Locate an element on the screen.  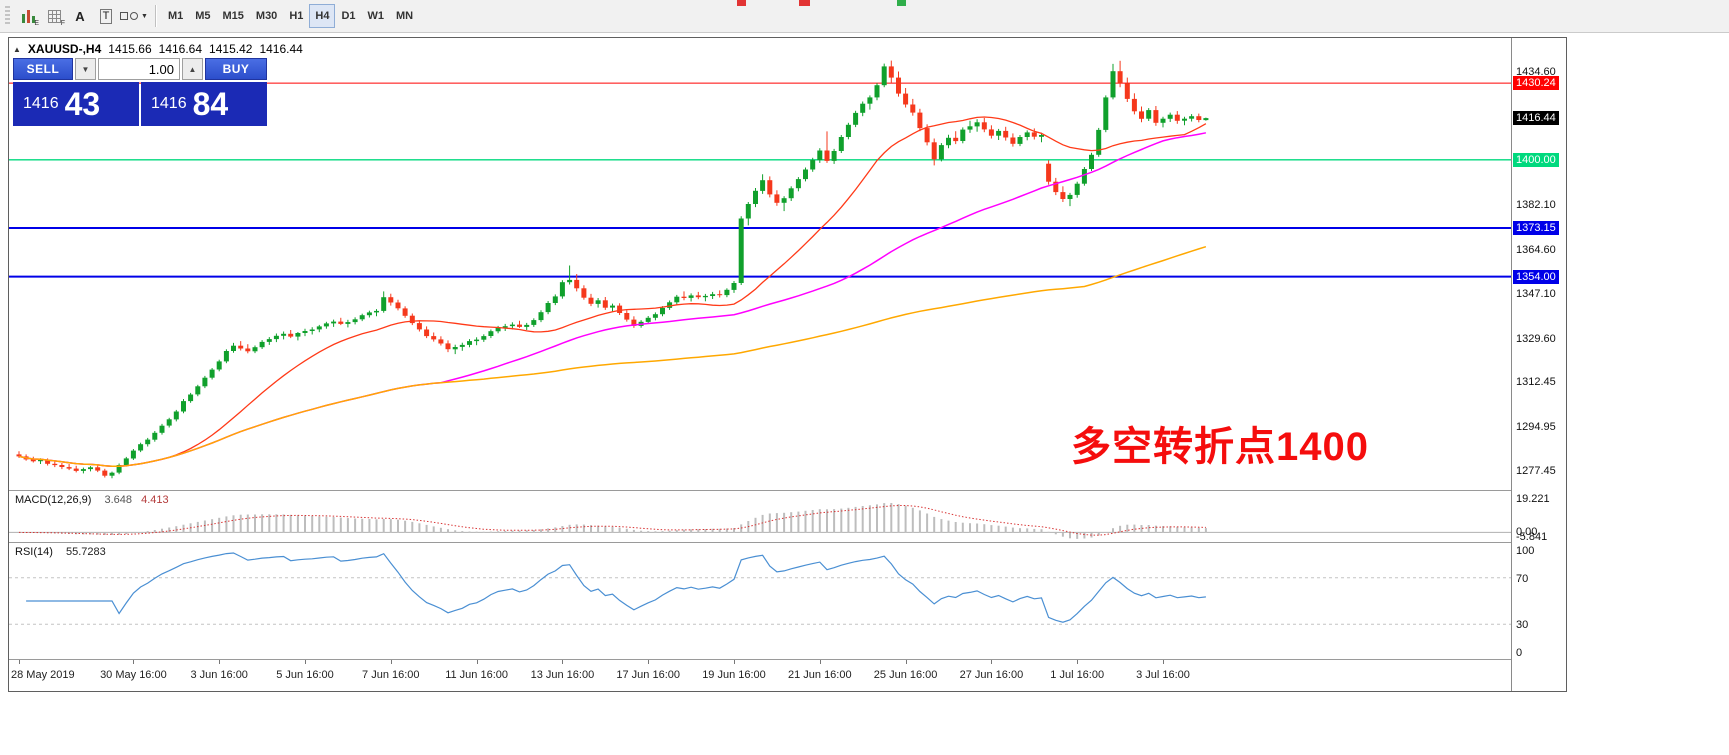
one-click-collapse-button: ▲ is located at coordinates (17, 49).